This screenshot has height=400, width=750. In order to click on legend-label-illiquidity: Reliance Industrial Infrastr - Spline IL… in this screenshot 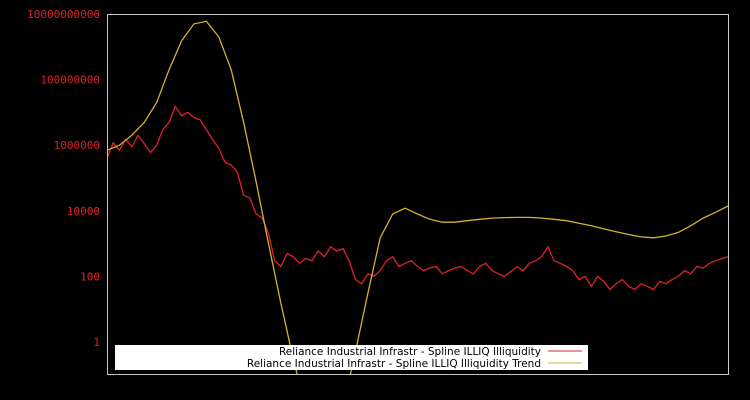, I will do `click(410, 352)`.